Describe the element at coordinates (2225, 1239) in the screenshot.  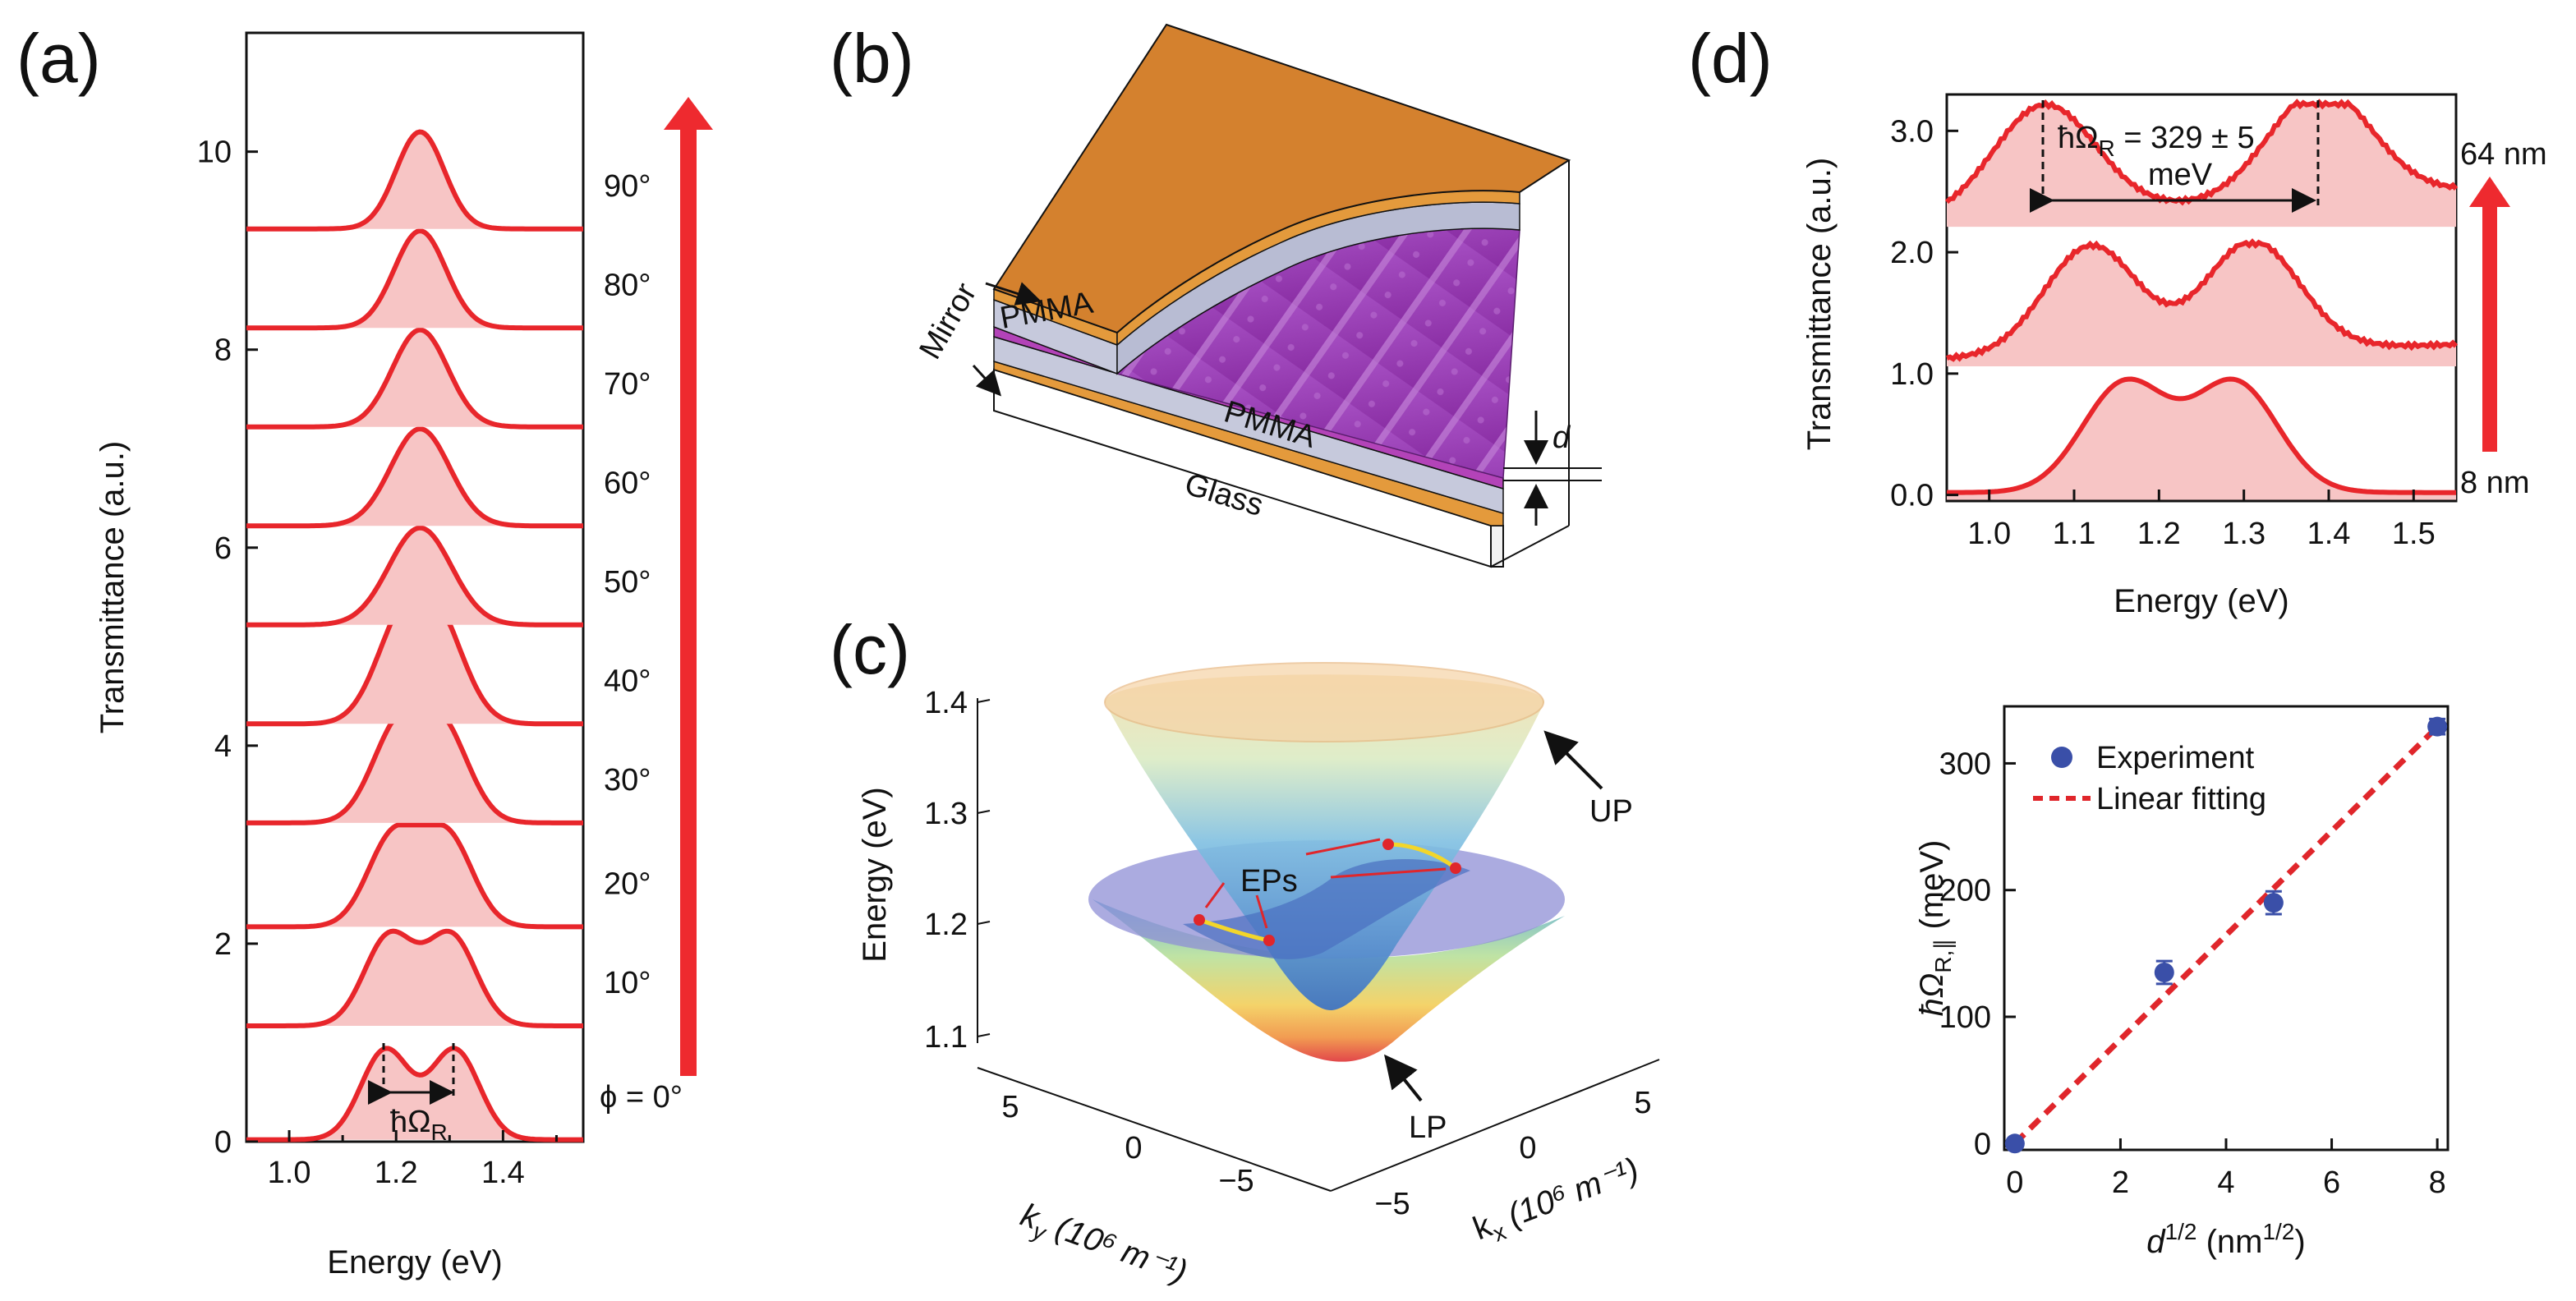
I see `panel-d-bottom-xlabel: d1/2 (nm1/2)` at that location.